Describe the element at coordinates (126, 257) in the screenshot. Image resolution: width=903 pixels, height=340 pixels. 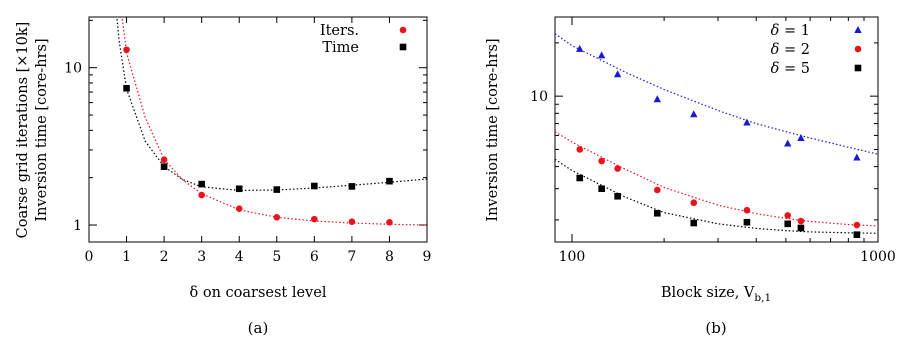
I see `chart-a-x-tick-label: 1` at that location.